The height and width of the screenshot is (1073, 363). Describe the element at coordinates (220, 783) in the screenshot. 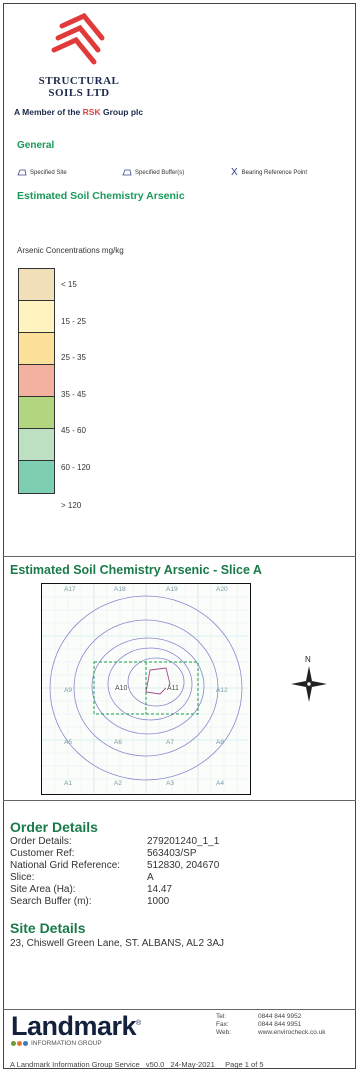

I see `grid-label-a4: A4` at that location.